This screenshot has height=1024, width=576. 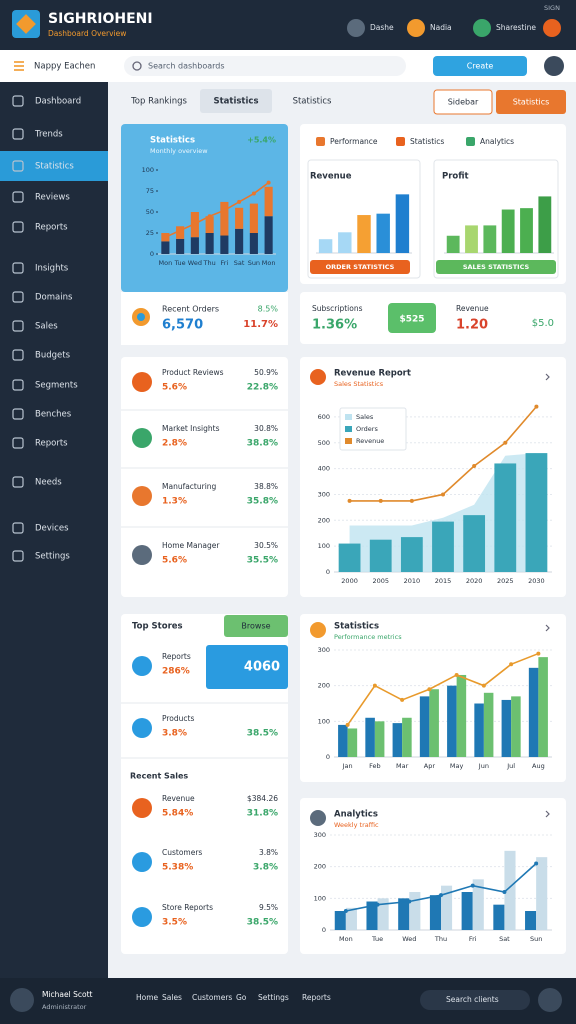 What do you see at coordinates (354, 141) in the screenshot?
I see `panel-tab: Performance` at bounding box center [354, 141].